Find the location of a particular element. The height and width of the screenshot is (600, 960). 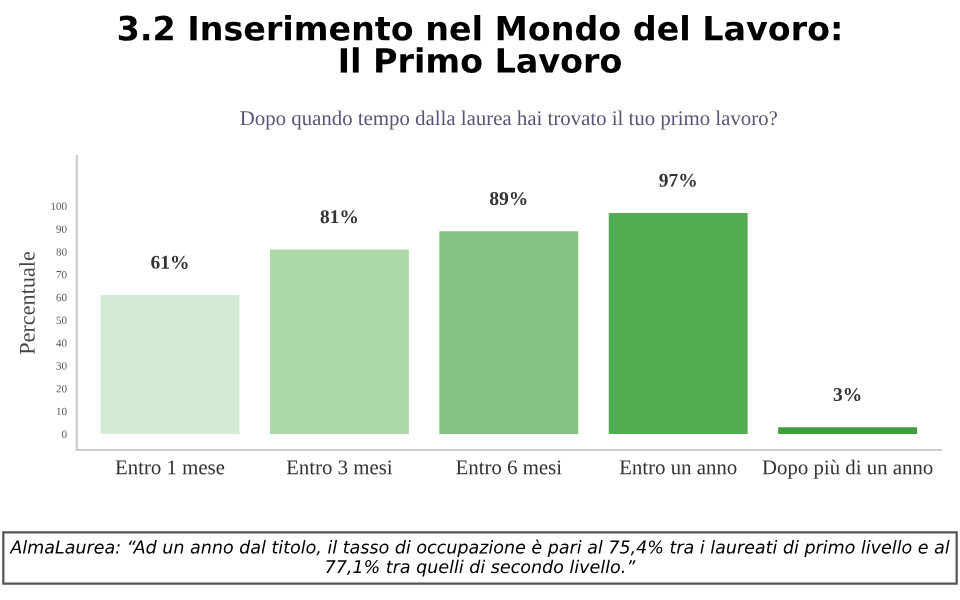

x-tick-label: Entro 1 mese is located at coordinates (170, 467).